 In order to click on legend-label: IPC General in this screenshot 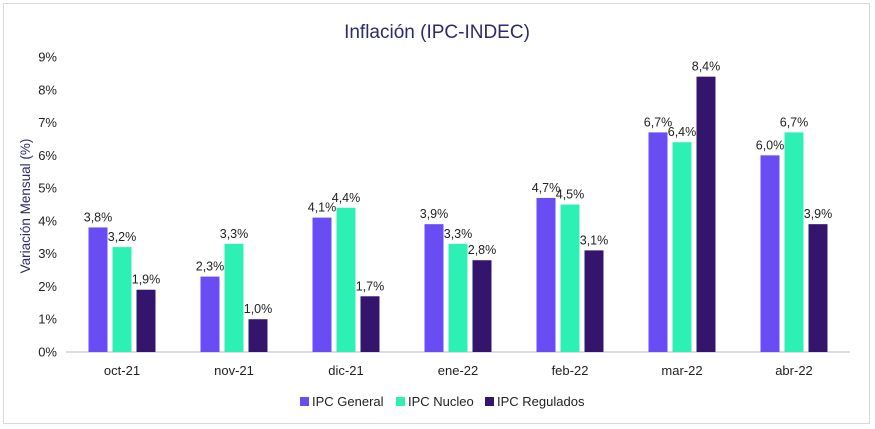, I will do `click(348, 401)`.